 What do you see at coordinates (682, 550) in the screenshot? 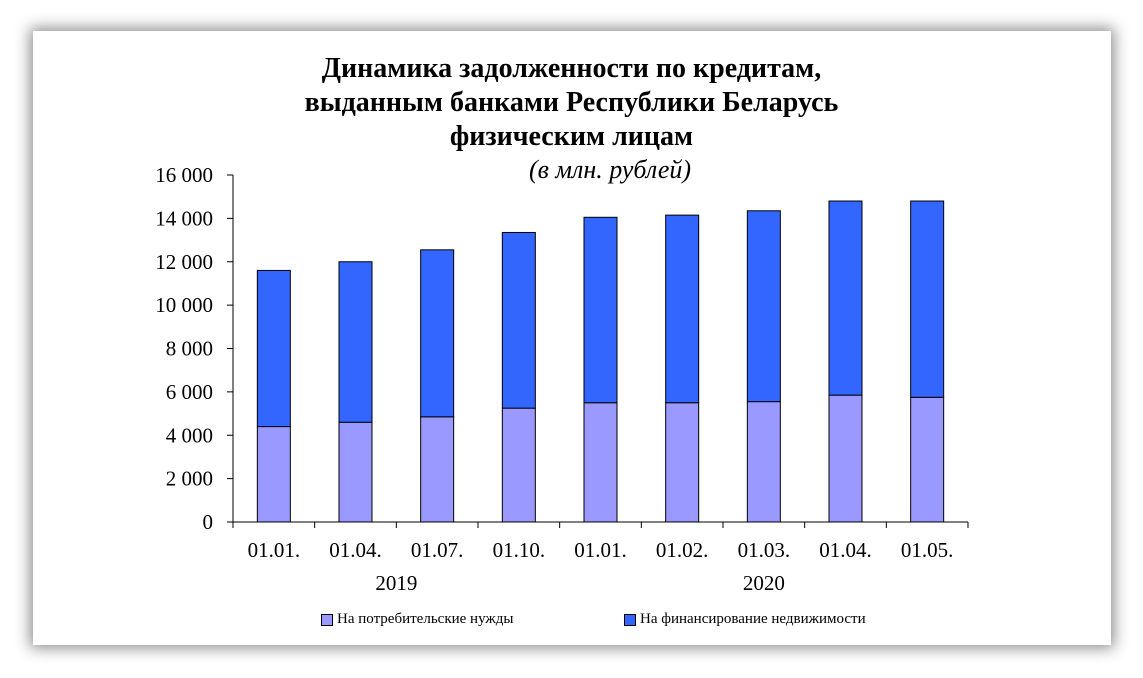
I see `x-category-label: 01.02.` at bounding box center [682, 550].